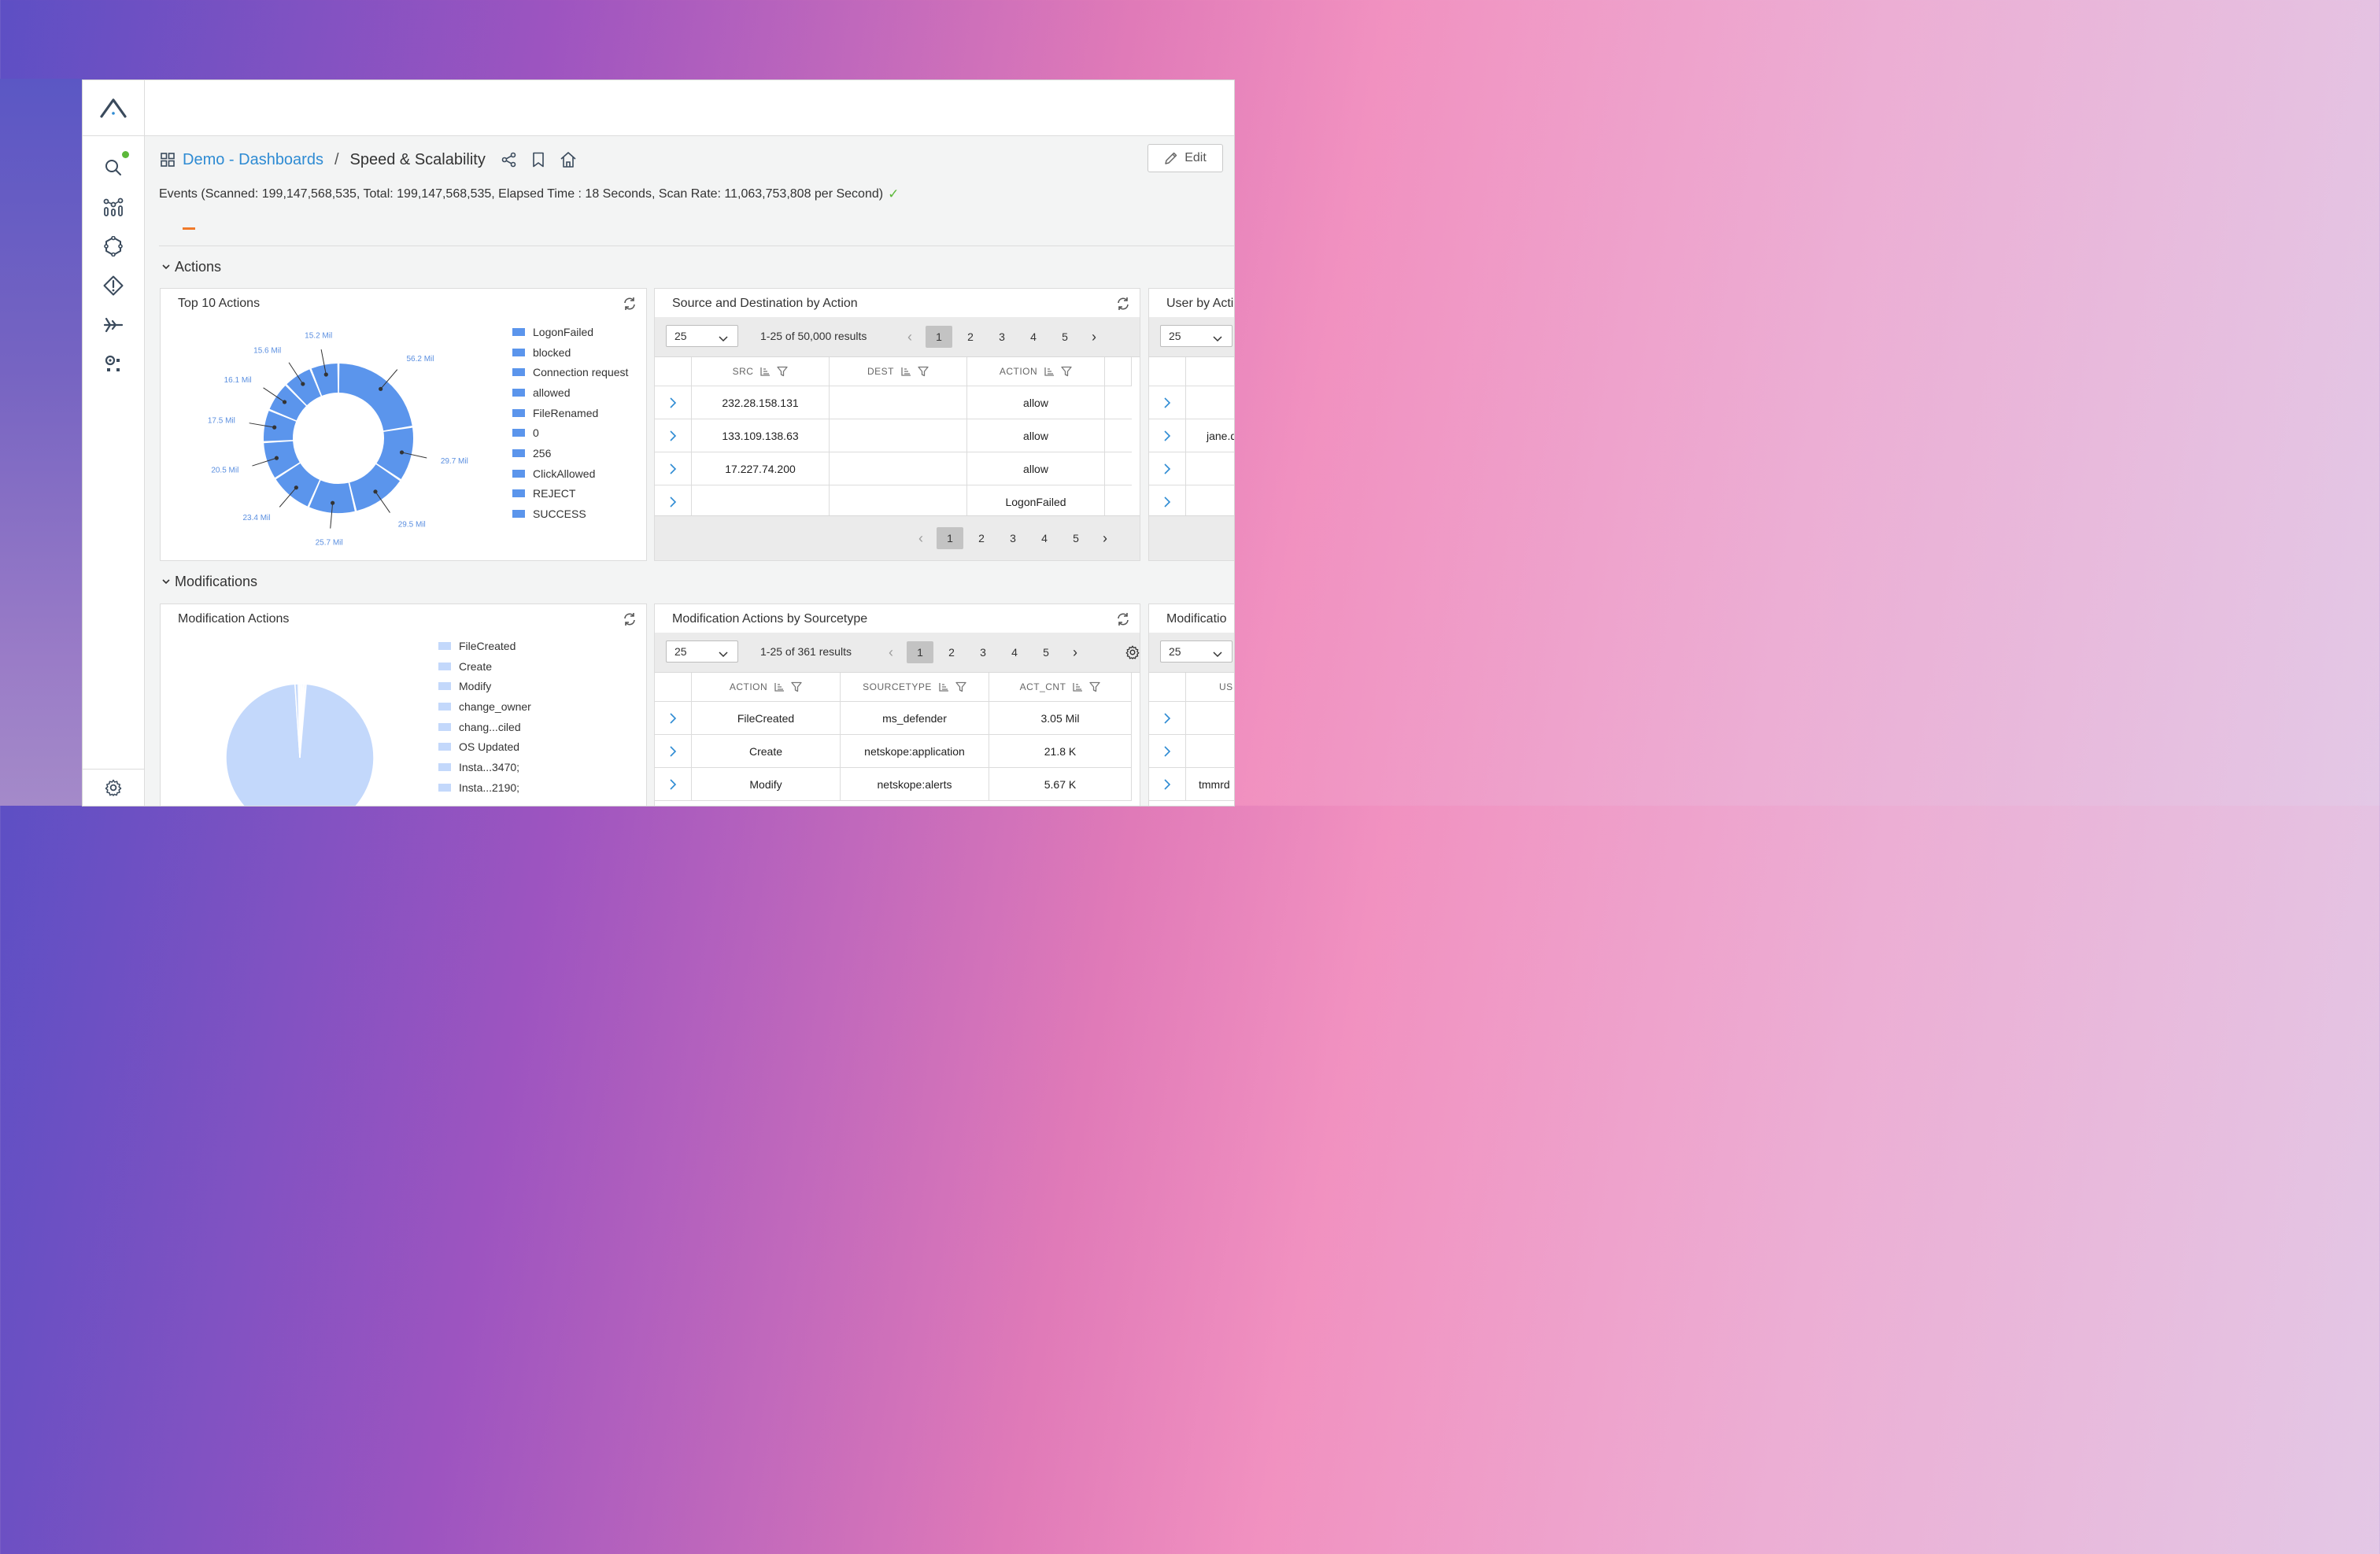 The width and height of the screenshot is (2380, 1554). Describe the element at coordinates (1191, 785) in the screenshot. I see `table-row: tmmrd` at that location.